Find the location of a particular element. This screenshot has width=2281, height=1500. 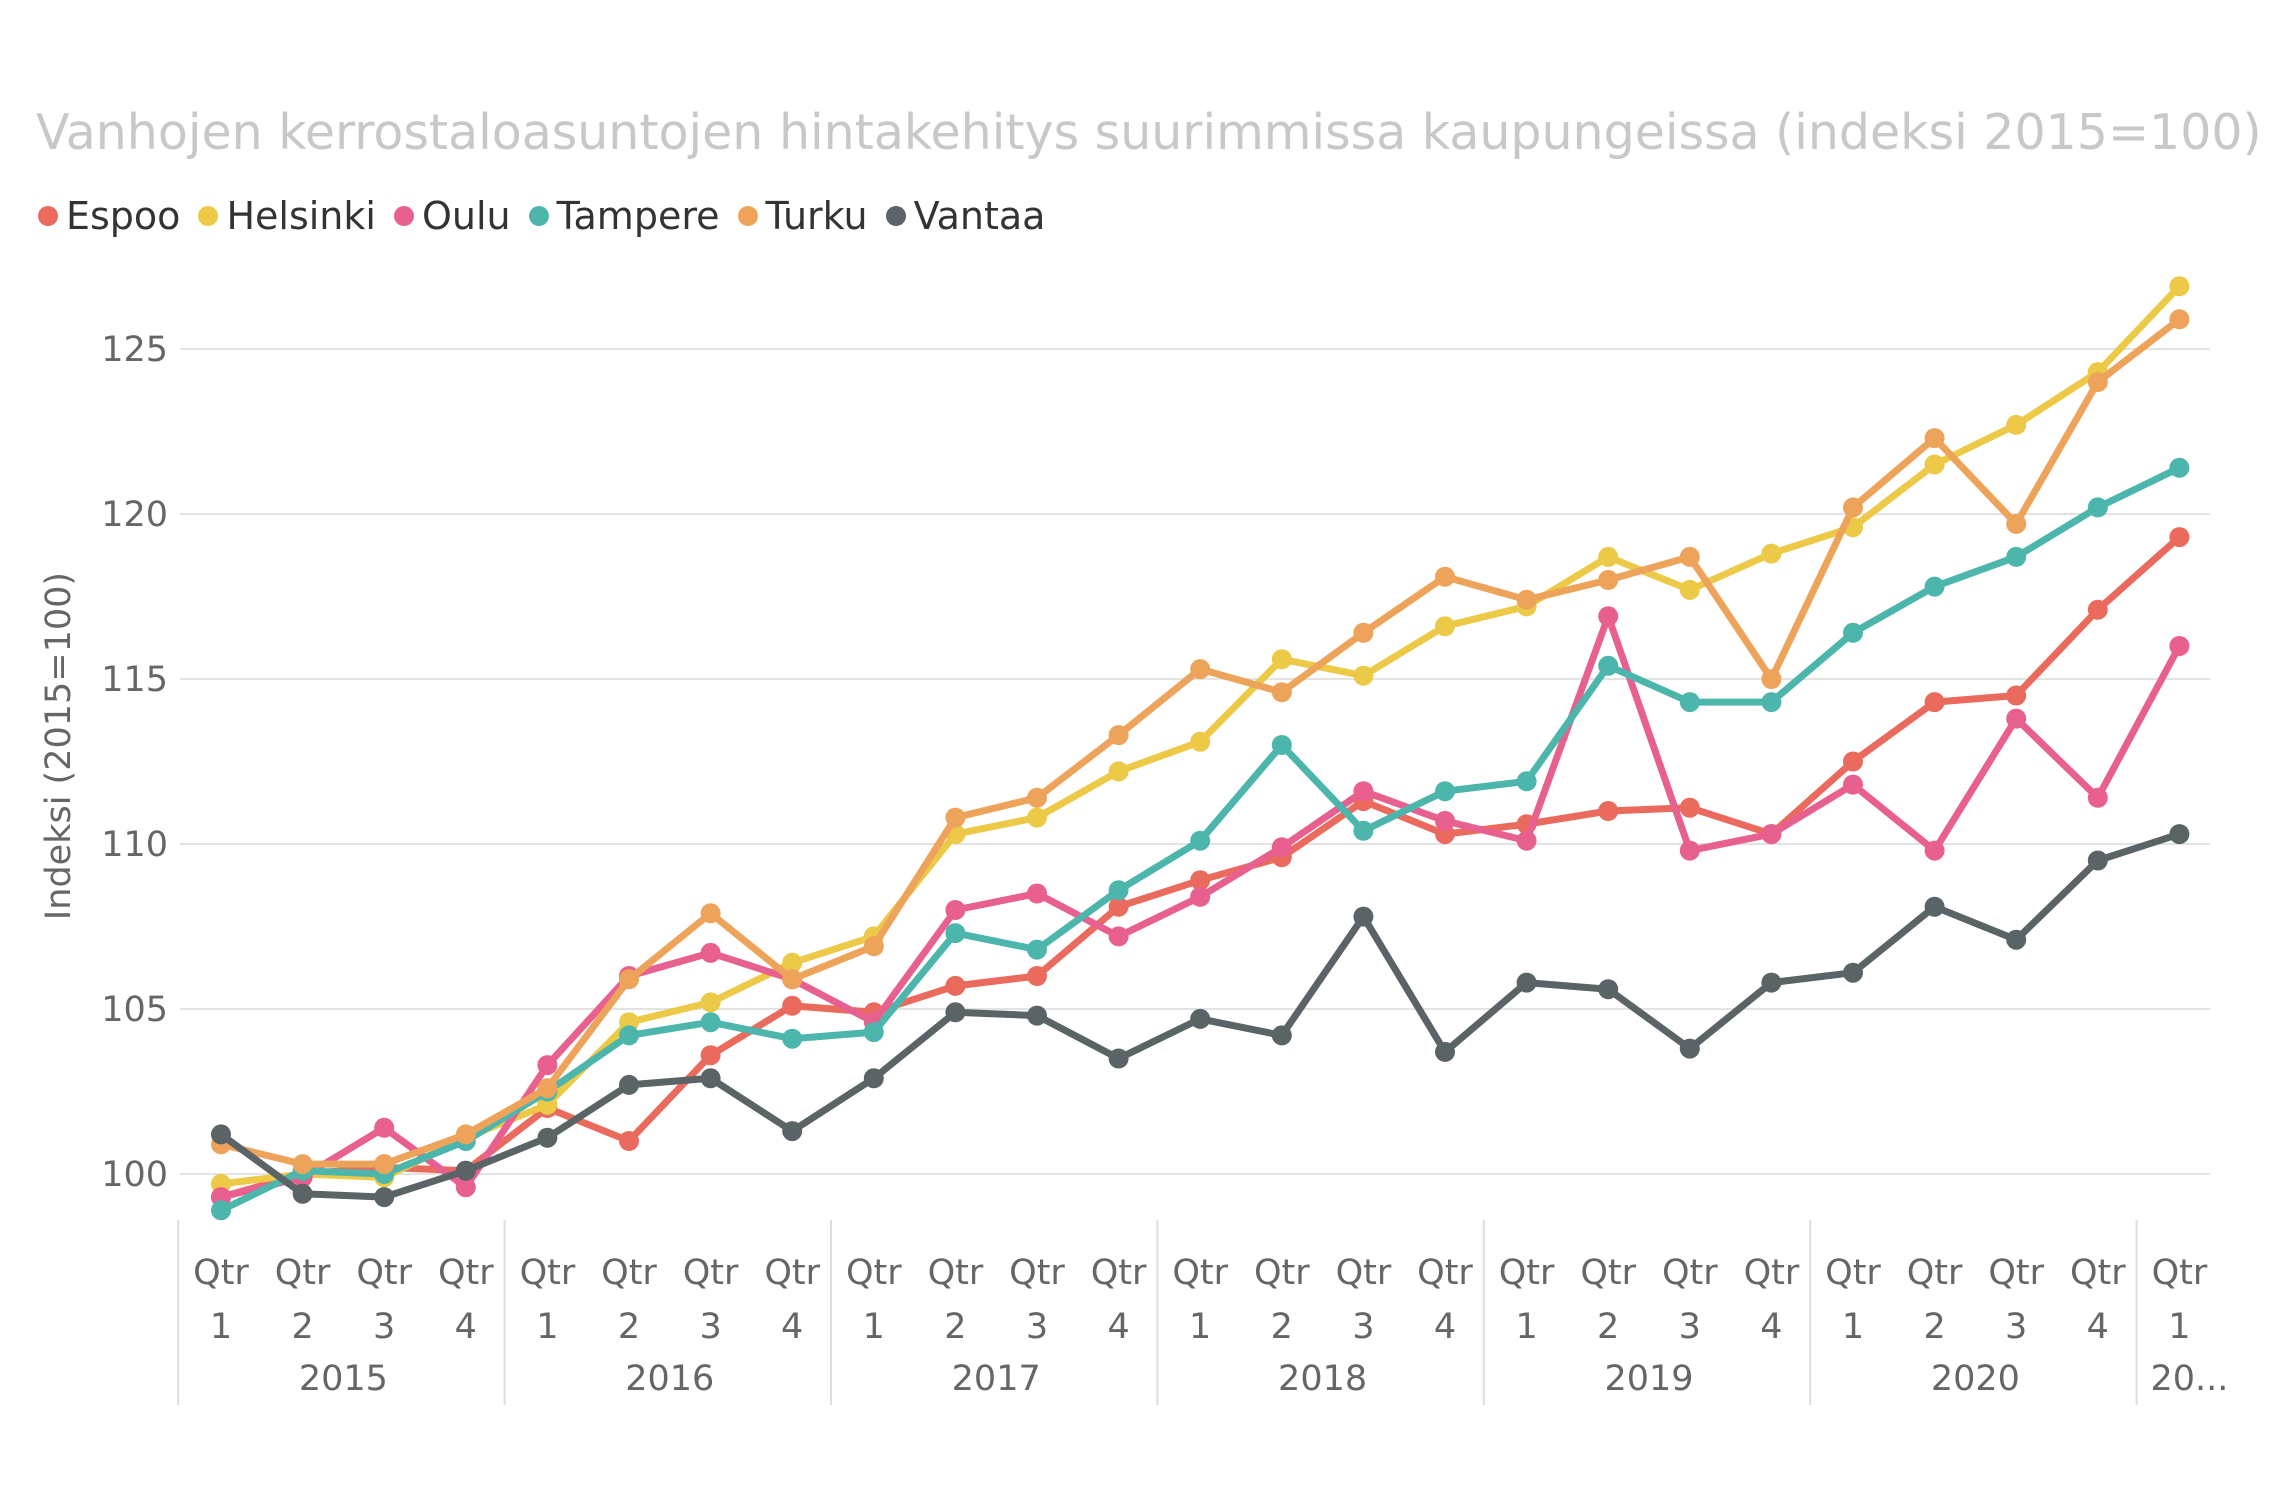

legend-item-oulu: Oulu is located at coordinates (452, 216).